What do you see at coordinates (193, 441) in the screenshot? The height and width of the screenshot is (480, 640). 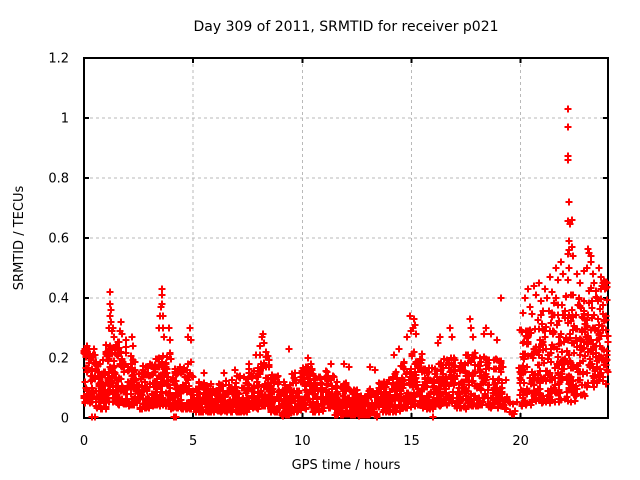 I see `x-tick-label: 5` at bounding box center [193, 441].